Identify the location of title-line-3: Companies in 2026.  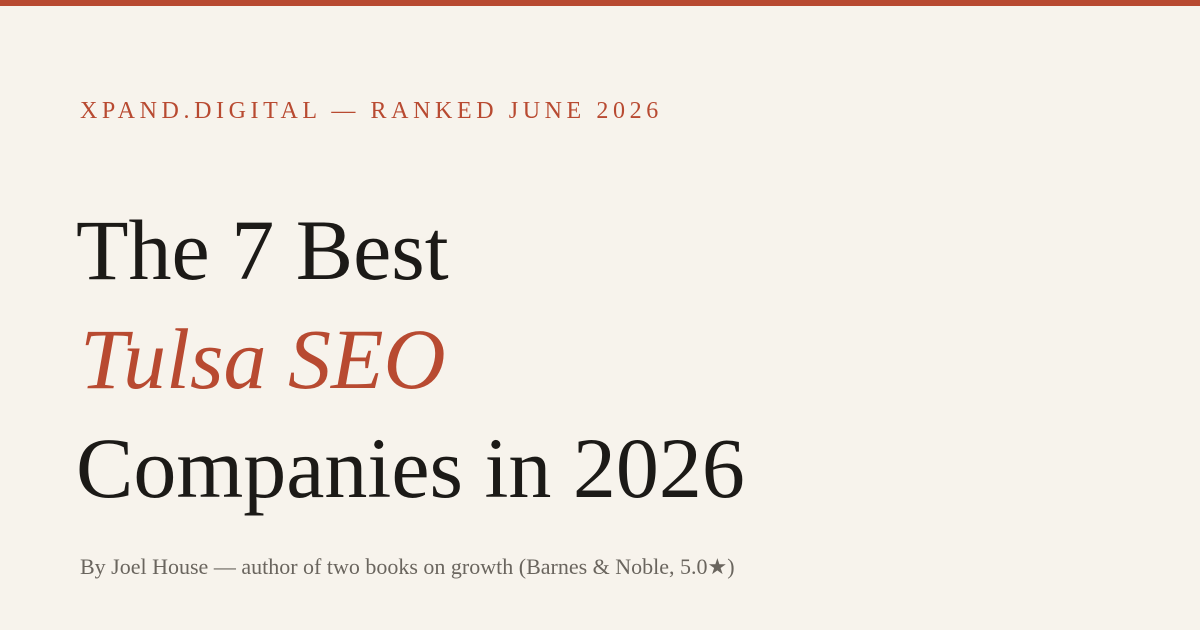
(410, 468).